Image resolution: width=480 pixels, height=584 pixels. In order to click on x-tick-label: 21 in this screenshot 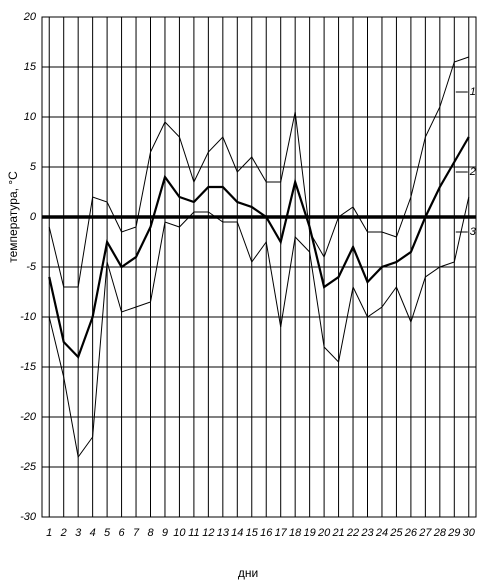, I will do `click(337, 533)`.